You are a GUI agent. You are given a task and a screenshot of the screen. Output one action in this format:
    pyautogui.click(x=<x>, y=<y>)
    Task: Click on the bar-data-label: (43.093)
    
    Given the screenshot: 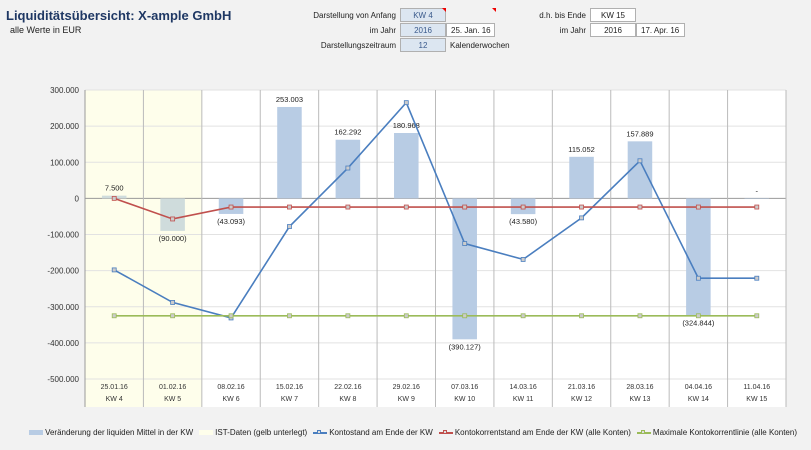 What is the action you would take?
    pyautogui.click(x=231, y=221)
    